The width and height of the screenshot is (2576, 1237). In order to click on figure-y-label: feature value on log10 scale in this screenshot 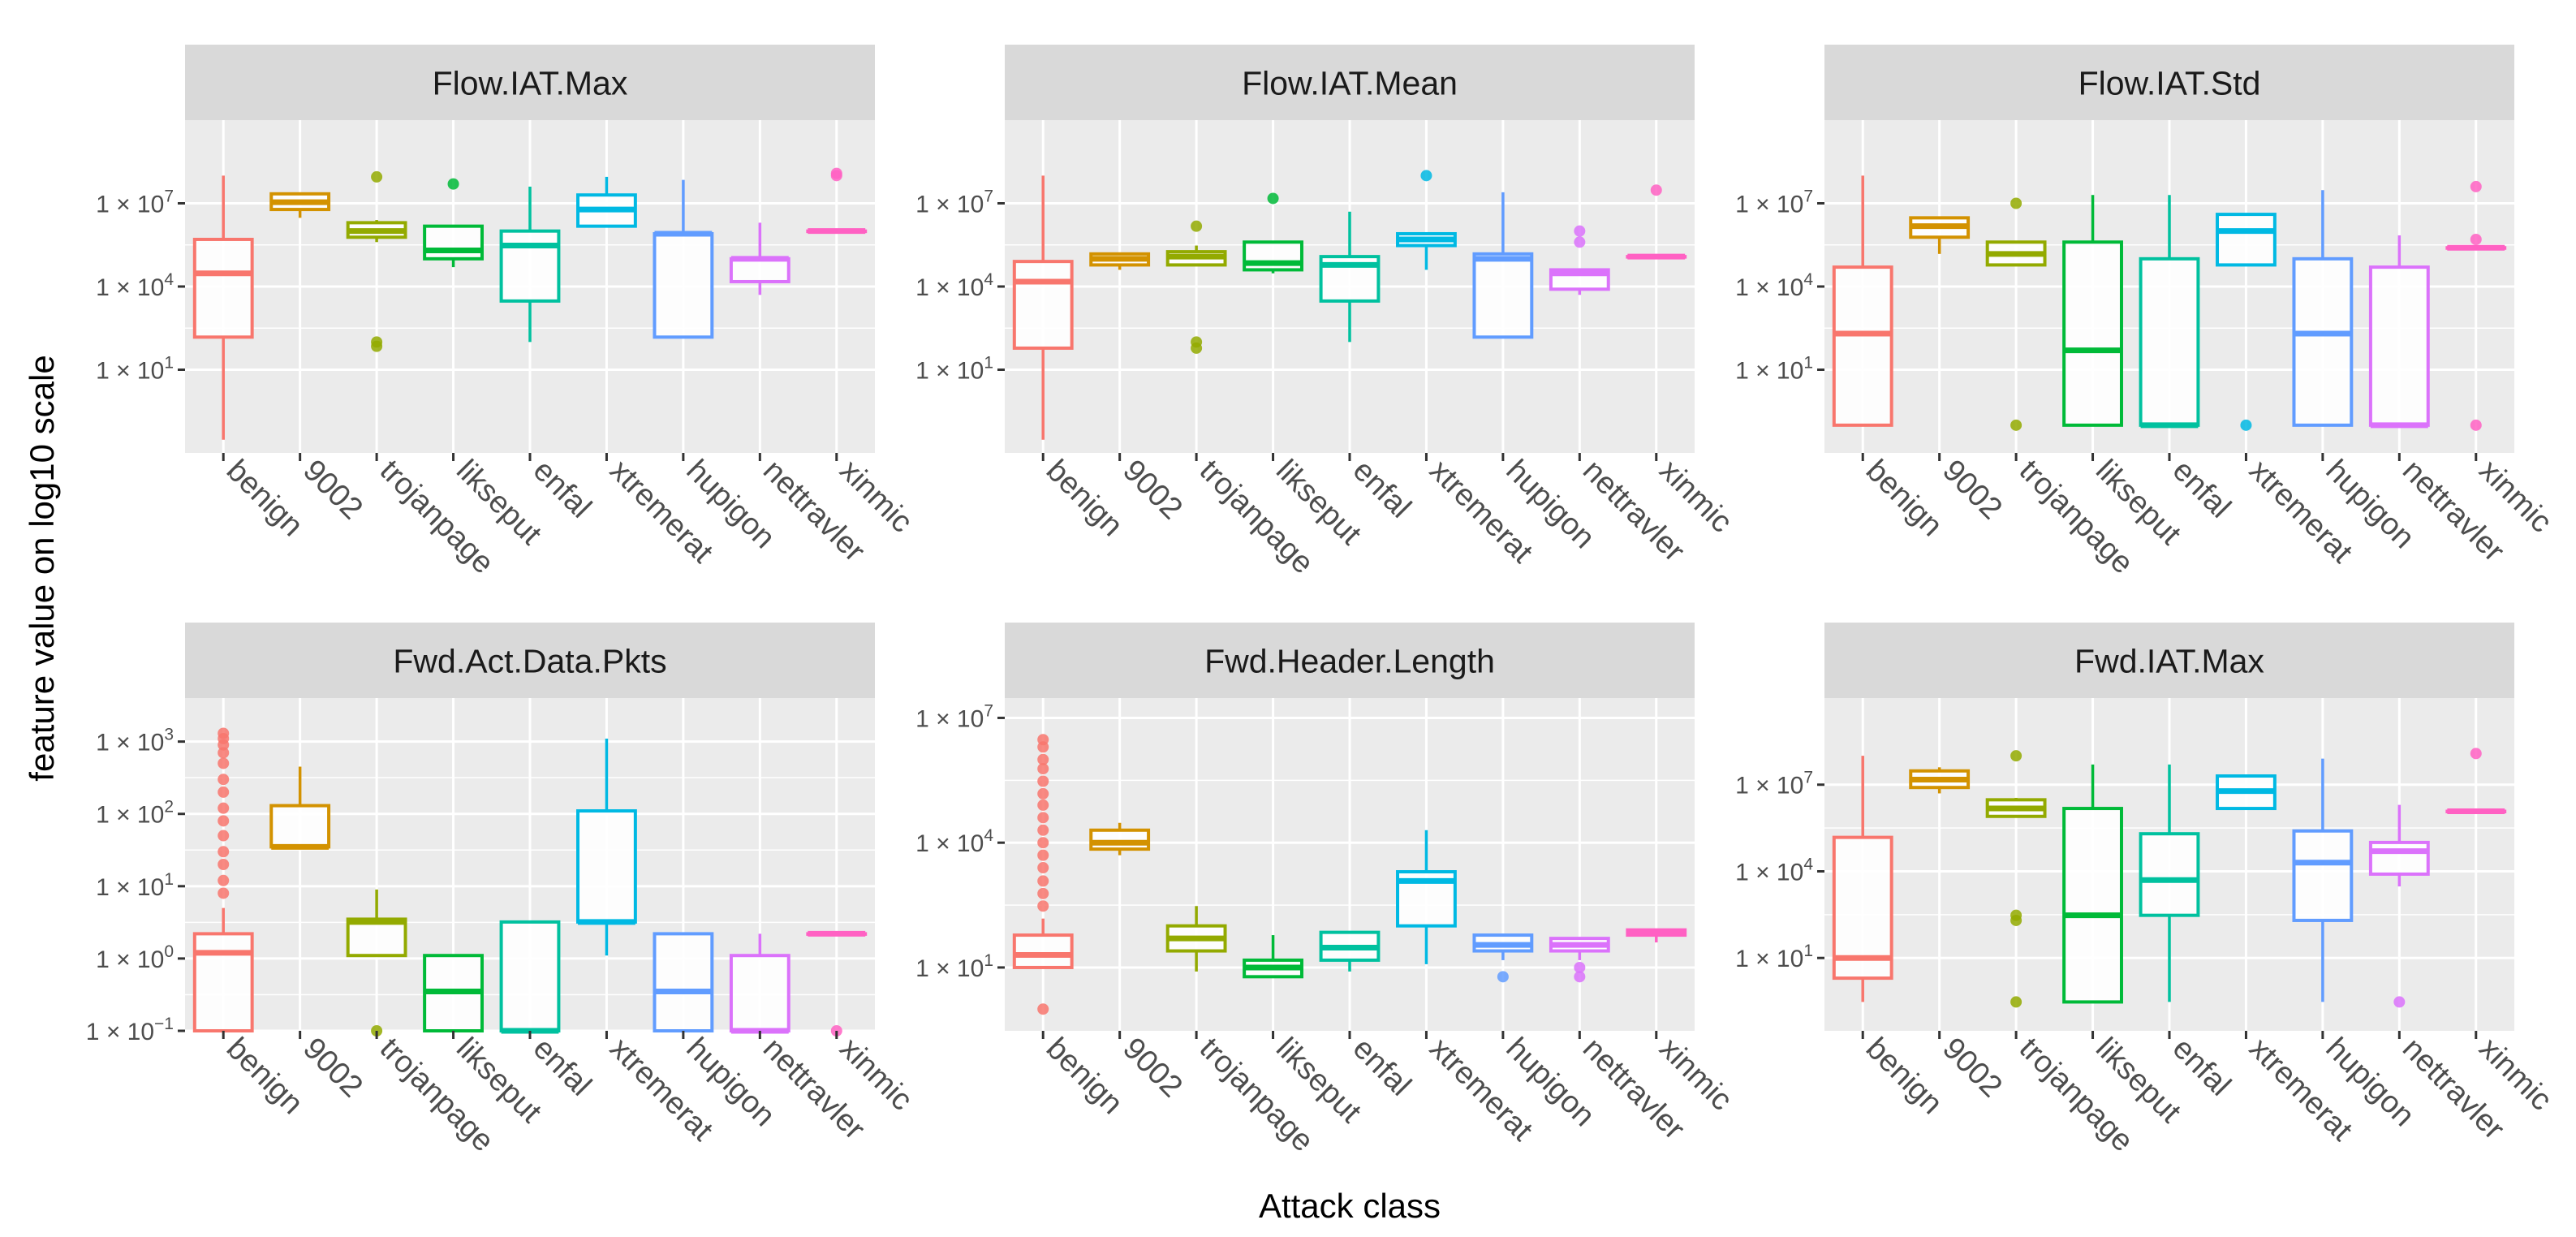, I will do `click(42, 568)`.